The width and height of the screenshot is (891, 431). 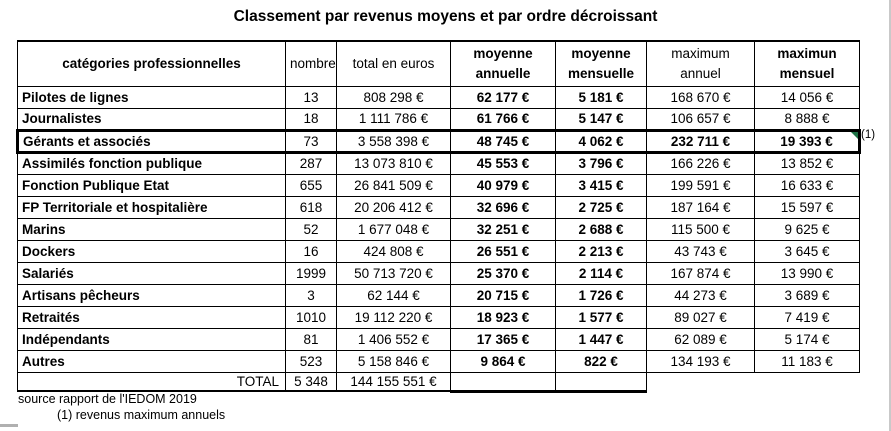 What do you see at coordinates (151, 163) in the screenshot?
I see `cell-category: Assimilés fonction publique` at bounding box center [151, 163].